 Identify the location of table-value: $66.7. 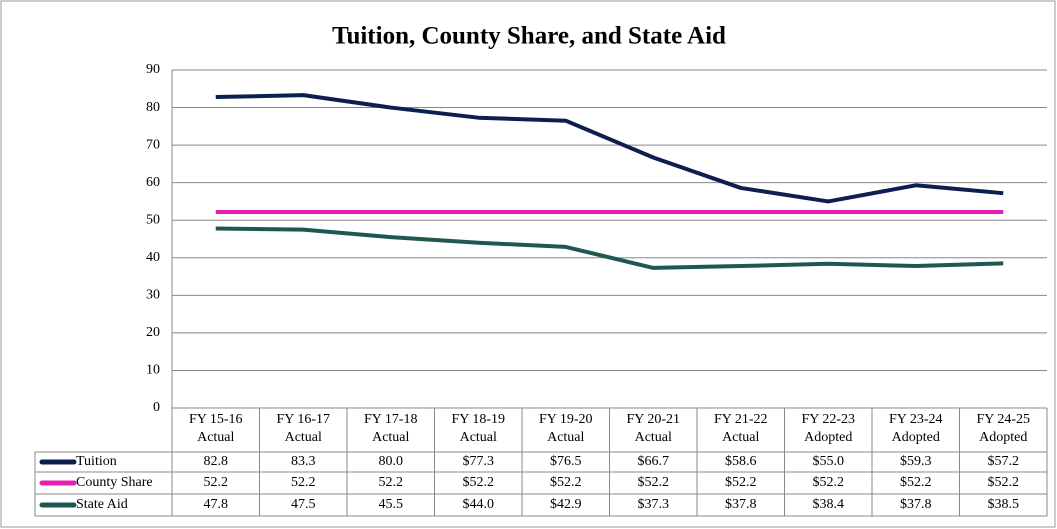
(654, 461).